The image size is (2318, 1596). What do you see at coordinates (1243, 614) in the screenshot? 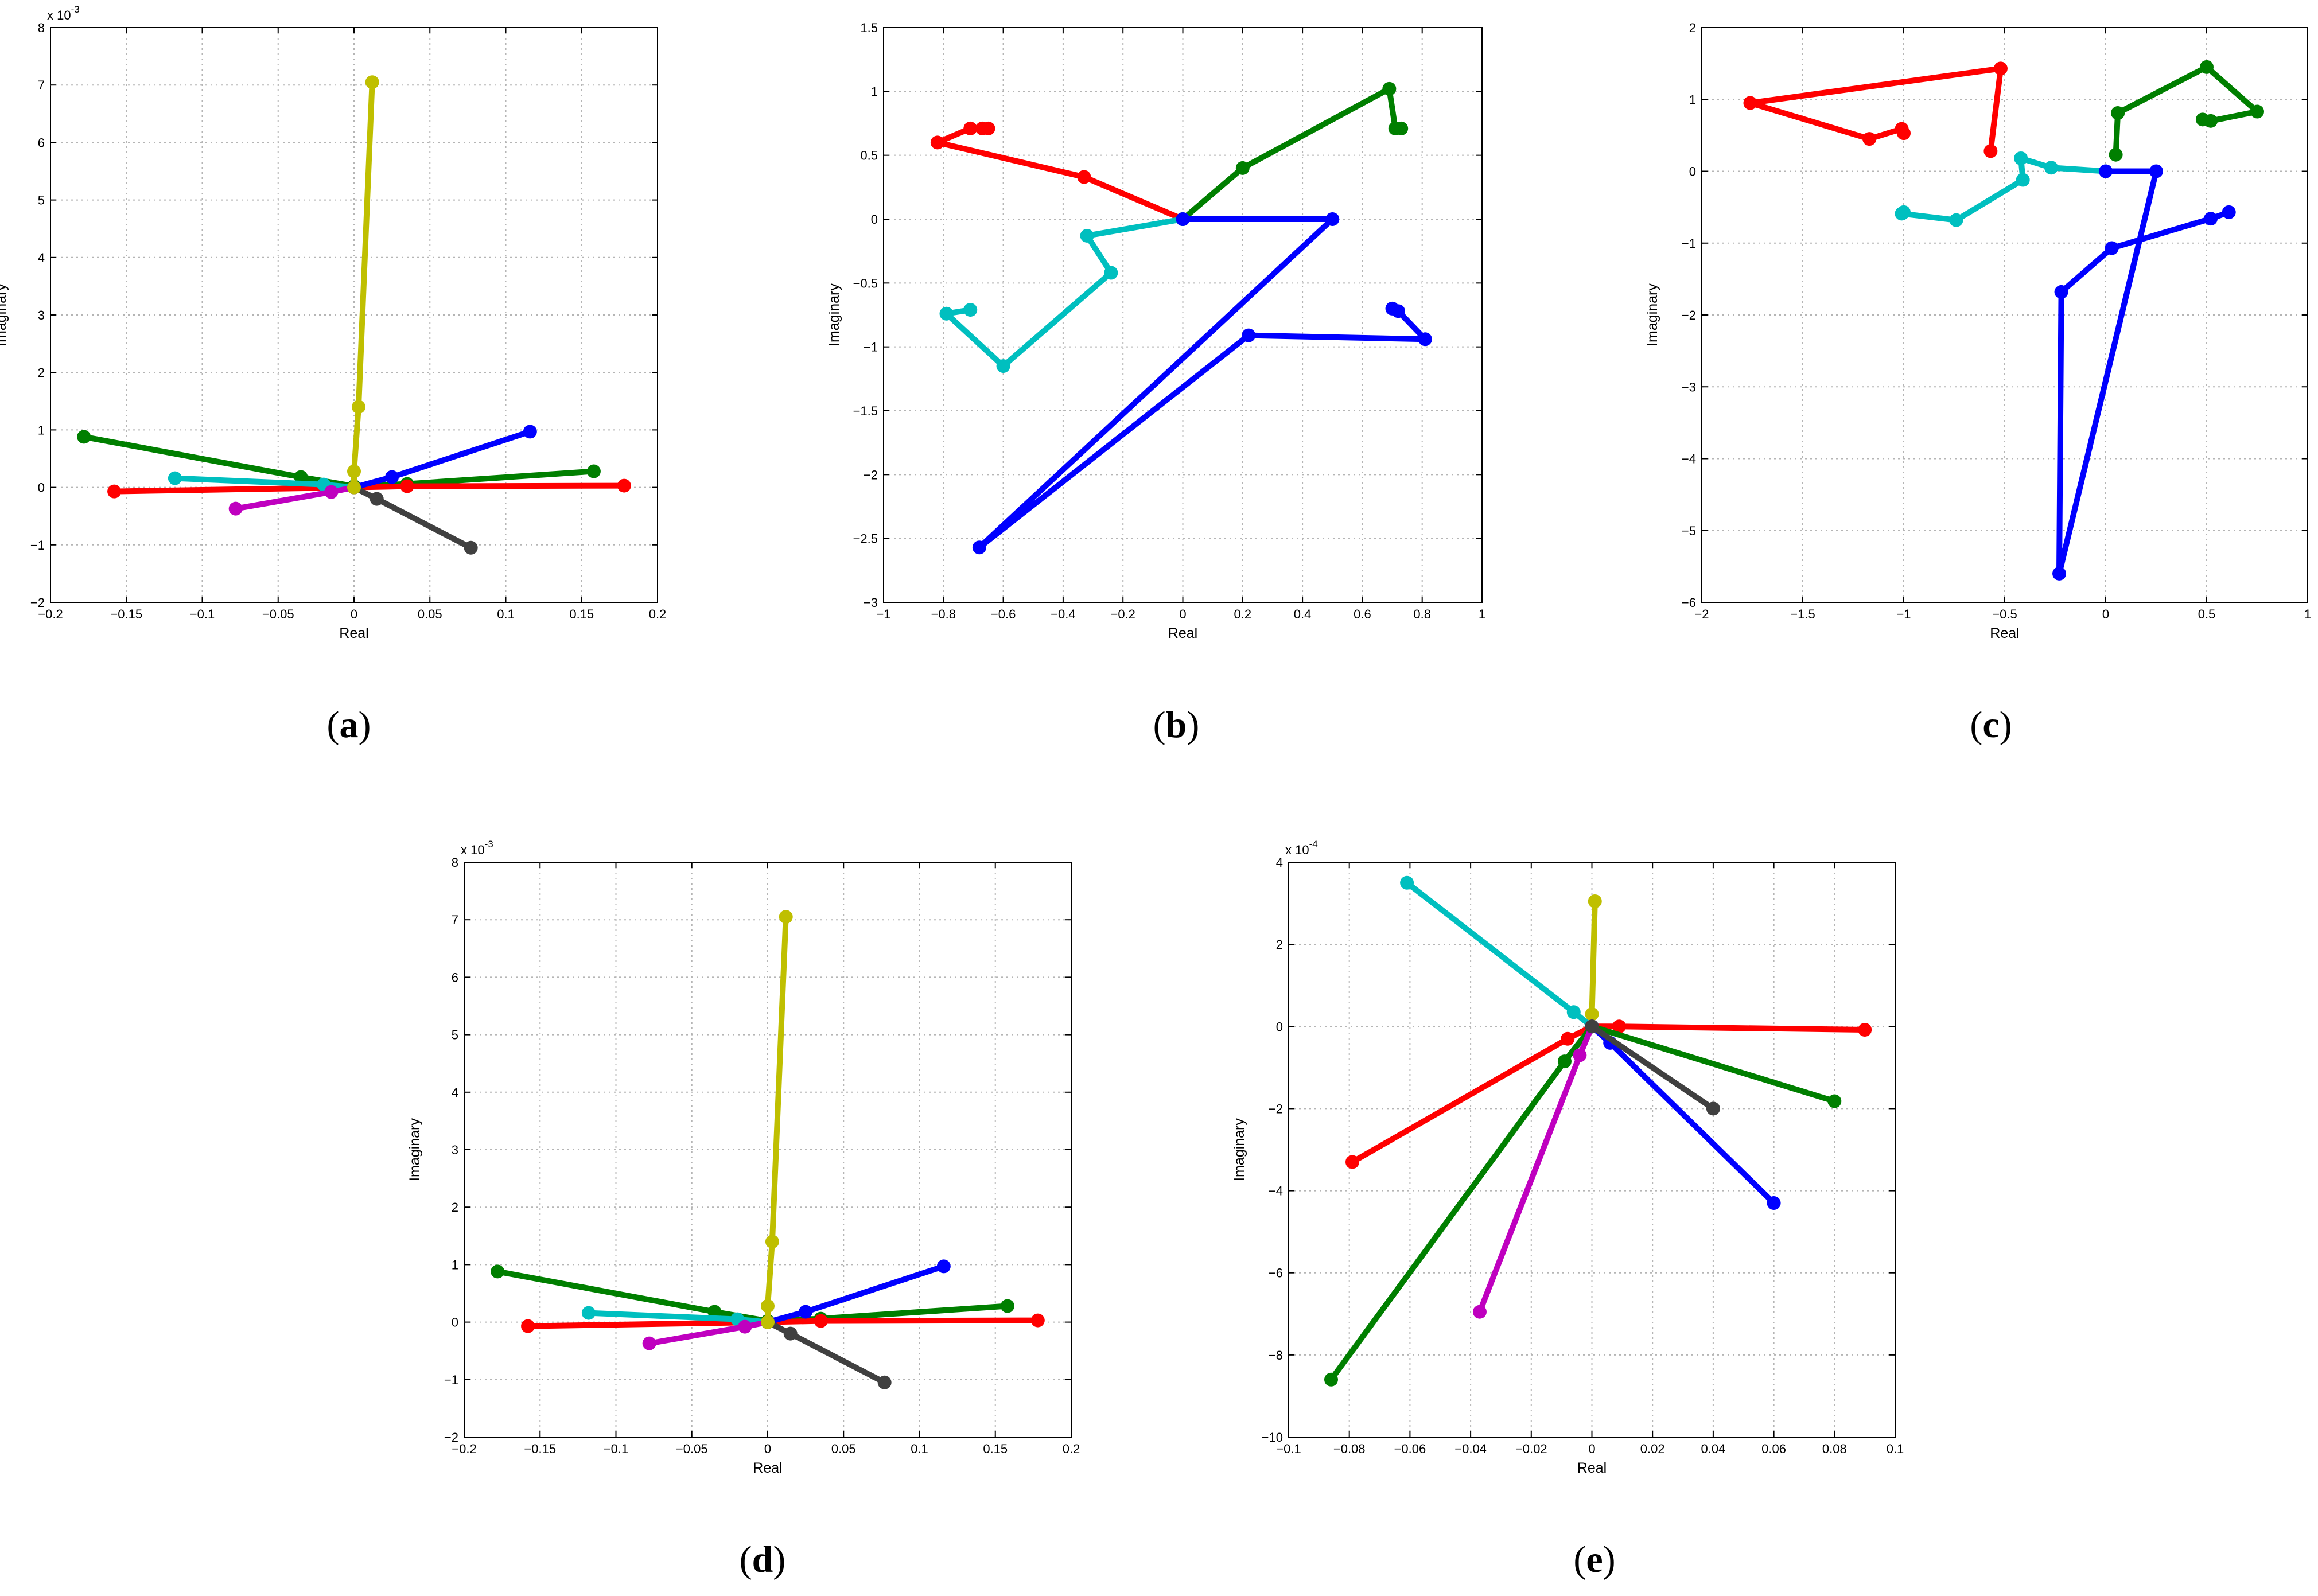
I see `x-tick-label: 0.2` at bounding box center [1243, 614].